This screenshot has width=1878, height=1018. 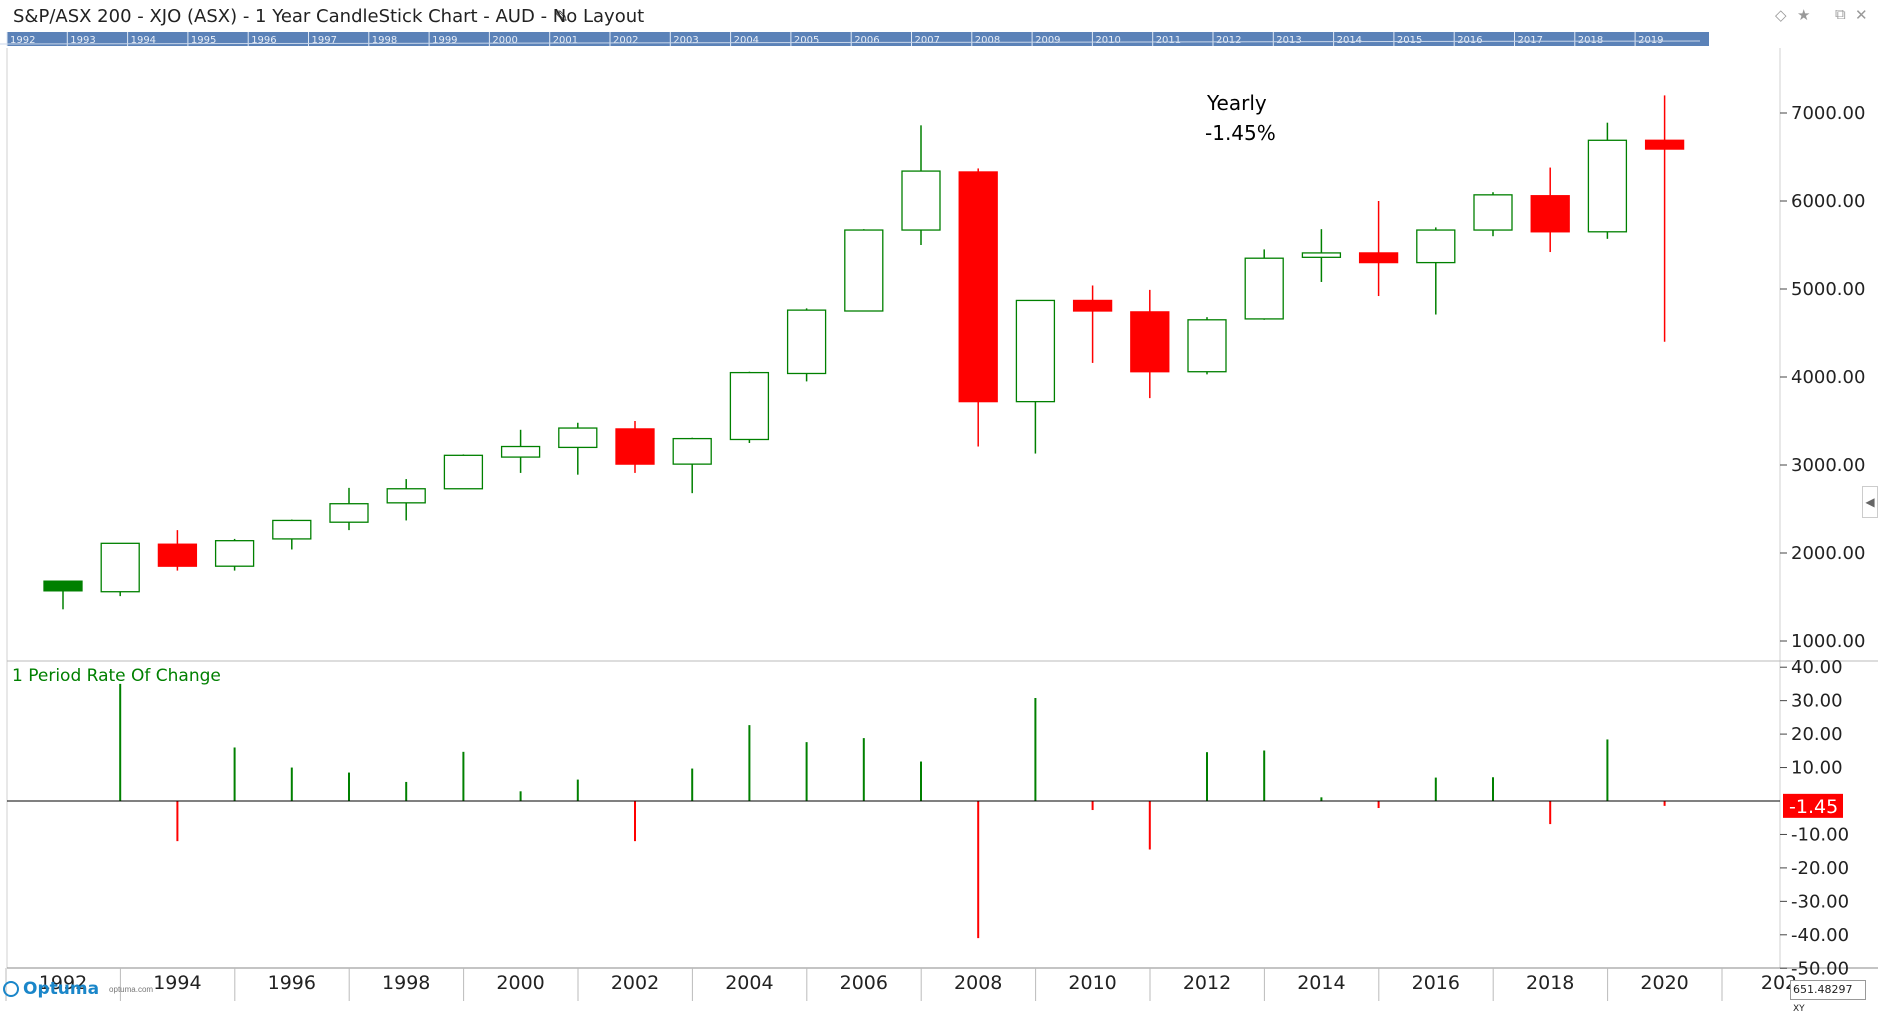 I want to click on diamond-icon: ◇, so click(x=1781, y=15).